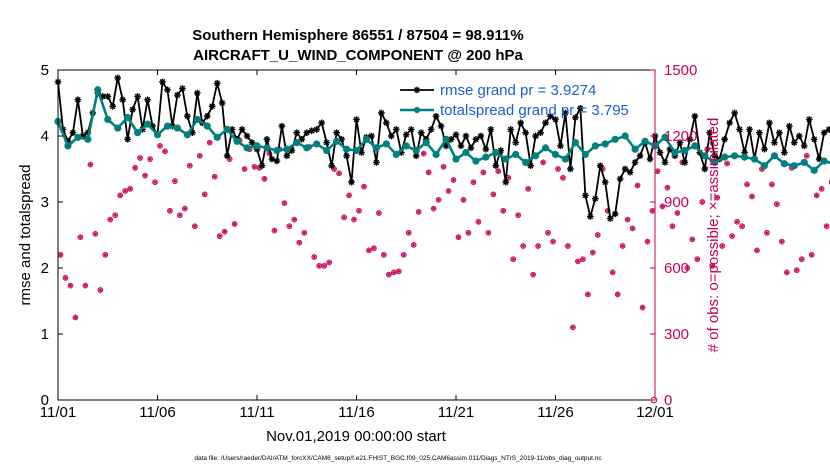  What do you see at coordinates (676, 334) in the screenshot?
I see `y2-tick-label: 300` at bounding box center [676, 334].